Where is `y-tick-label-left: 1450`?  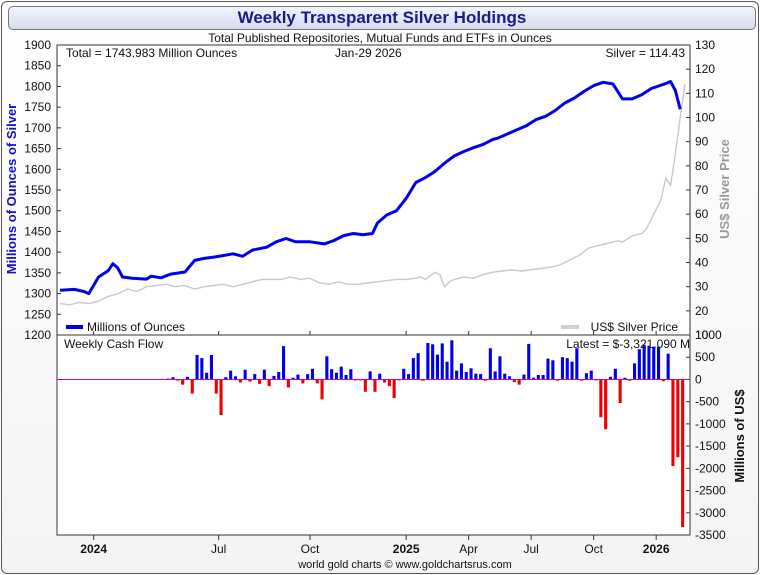 y-tick-label-left: 1450 is located at coordinates (37, 231).